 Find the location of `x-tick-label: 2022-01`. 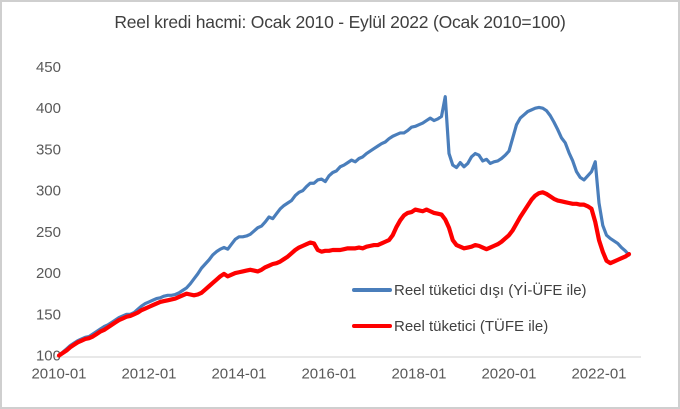

x-tick-label: 2022-01 is located at coordinates (598, 374).